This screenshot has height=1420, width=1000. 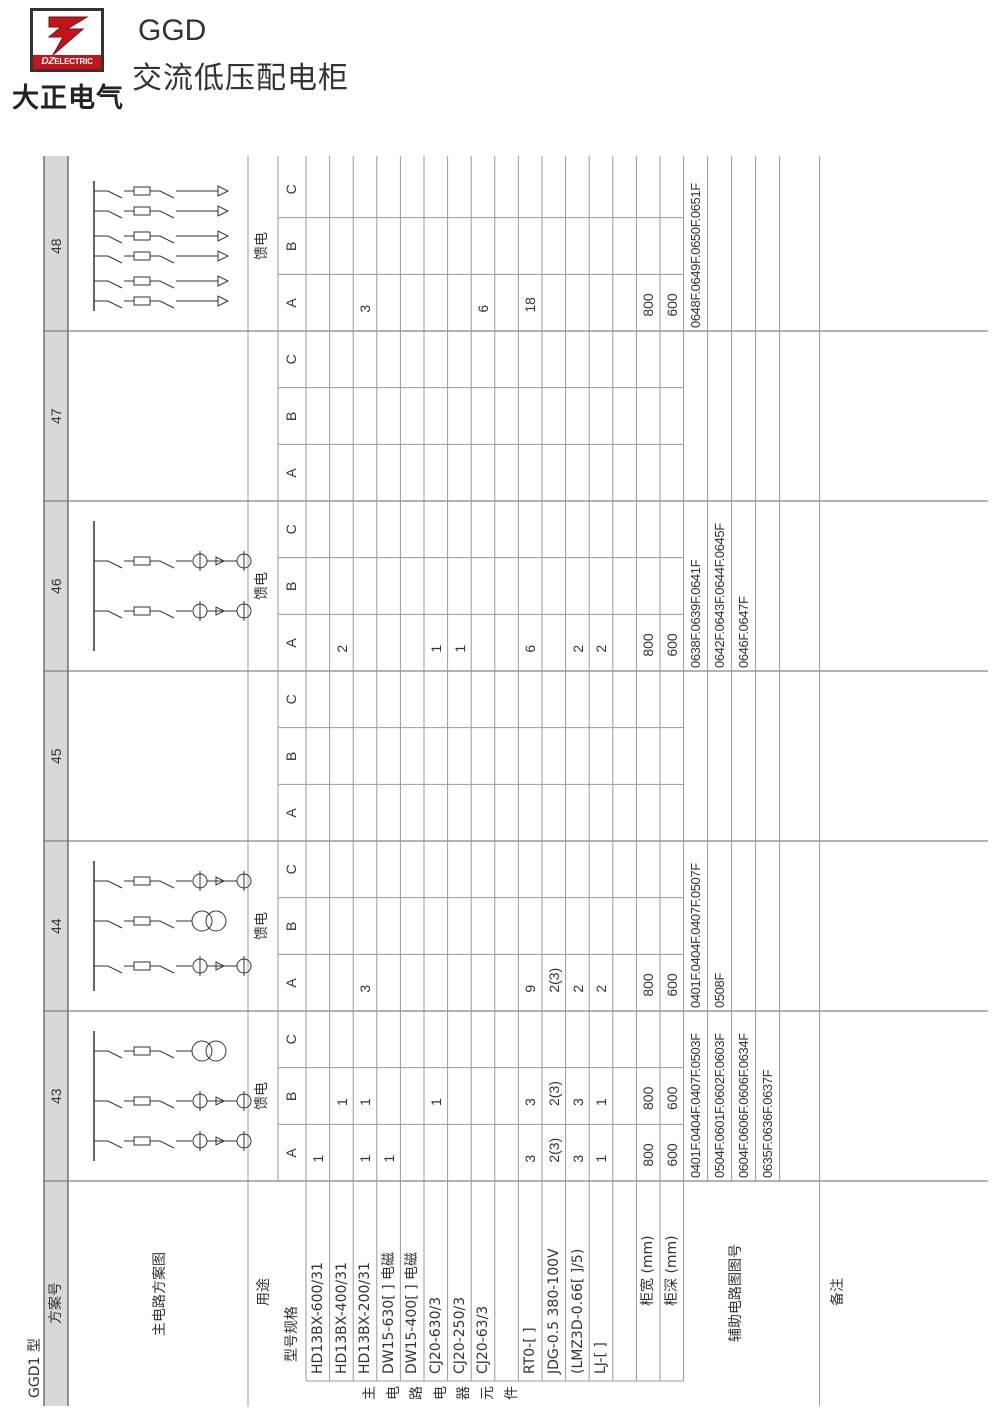 What do you see at coordinates (440, 1393) in the screenshot?
I see `main-element-label-char: 电` at bounding box center [440, 1393].